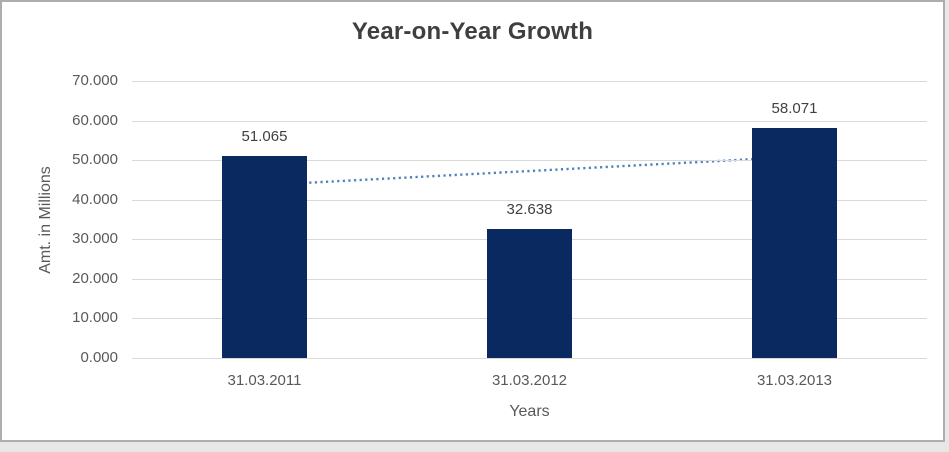 This screenshot has height=452, width=949. Describe the element at coordinates (529, 209) in the screenshot. I see `bar-data-label: 32.638` at that location.